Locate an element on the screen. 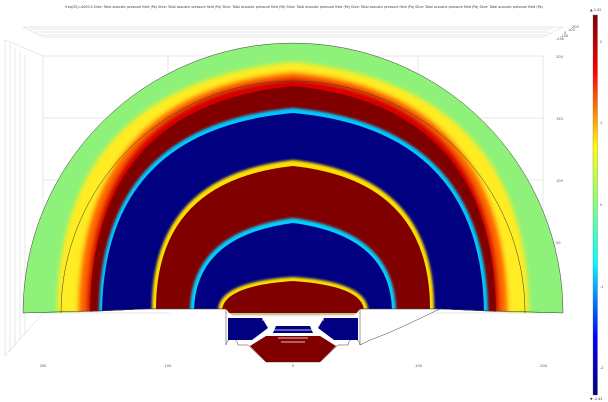 This screenshot has height=402, width=608. depth-axis-ticks: -200 -100 0 100 200 is located at coordinates (568, 33).